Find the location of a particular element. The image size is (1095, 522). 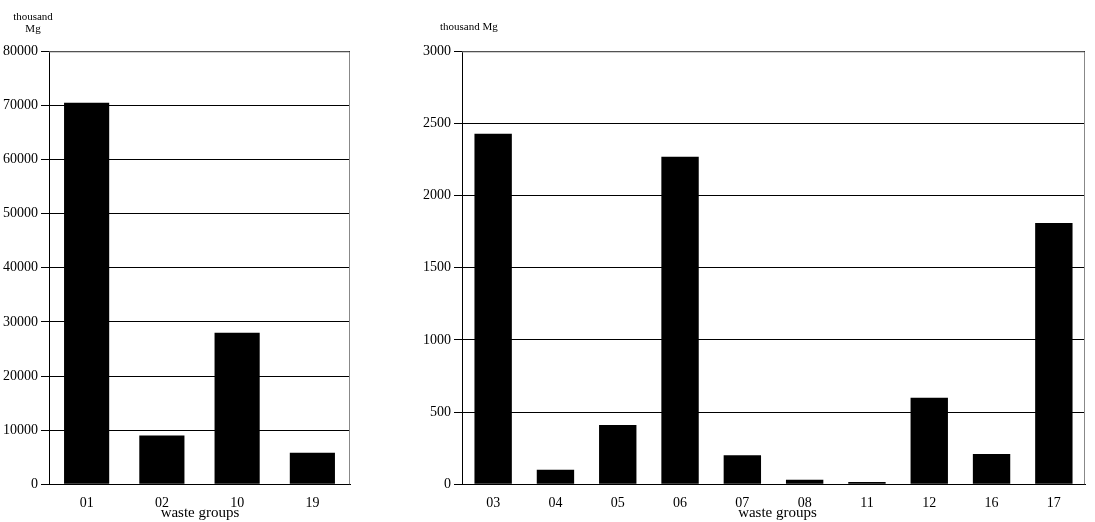

y-tick-label: 60000 is located at coordinates (20, 159).